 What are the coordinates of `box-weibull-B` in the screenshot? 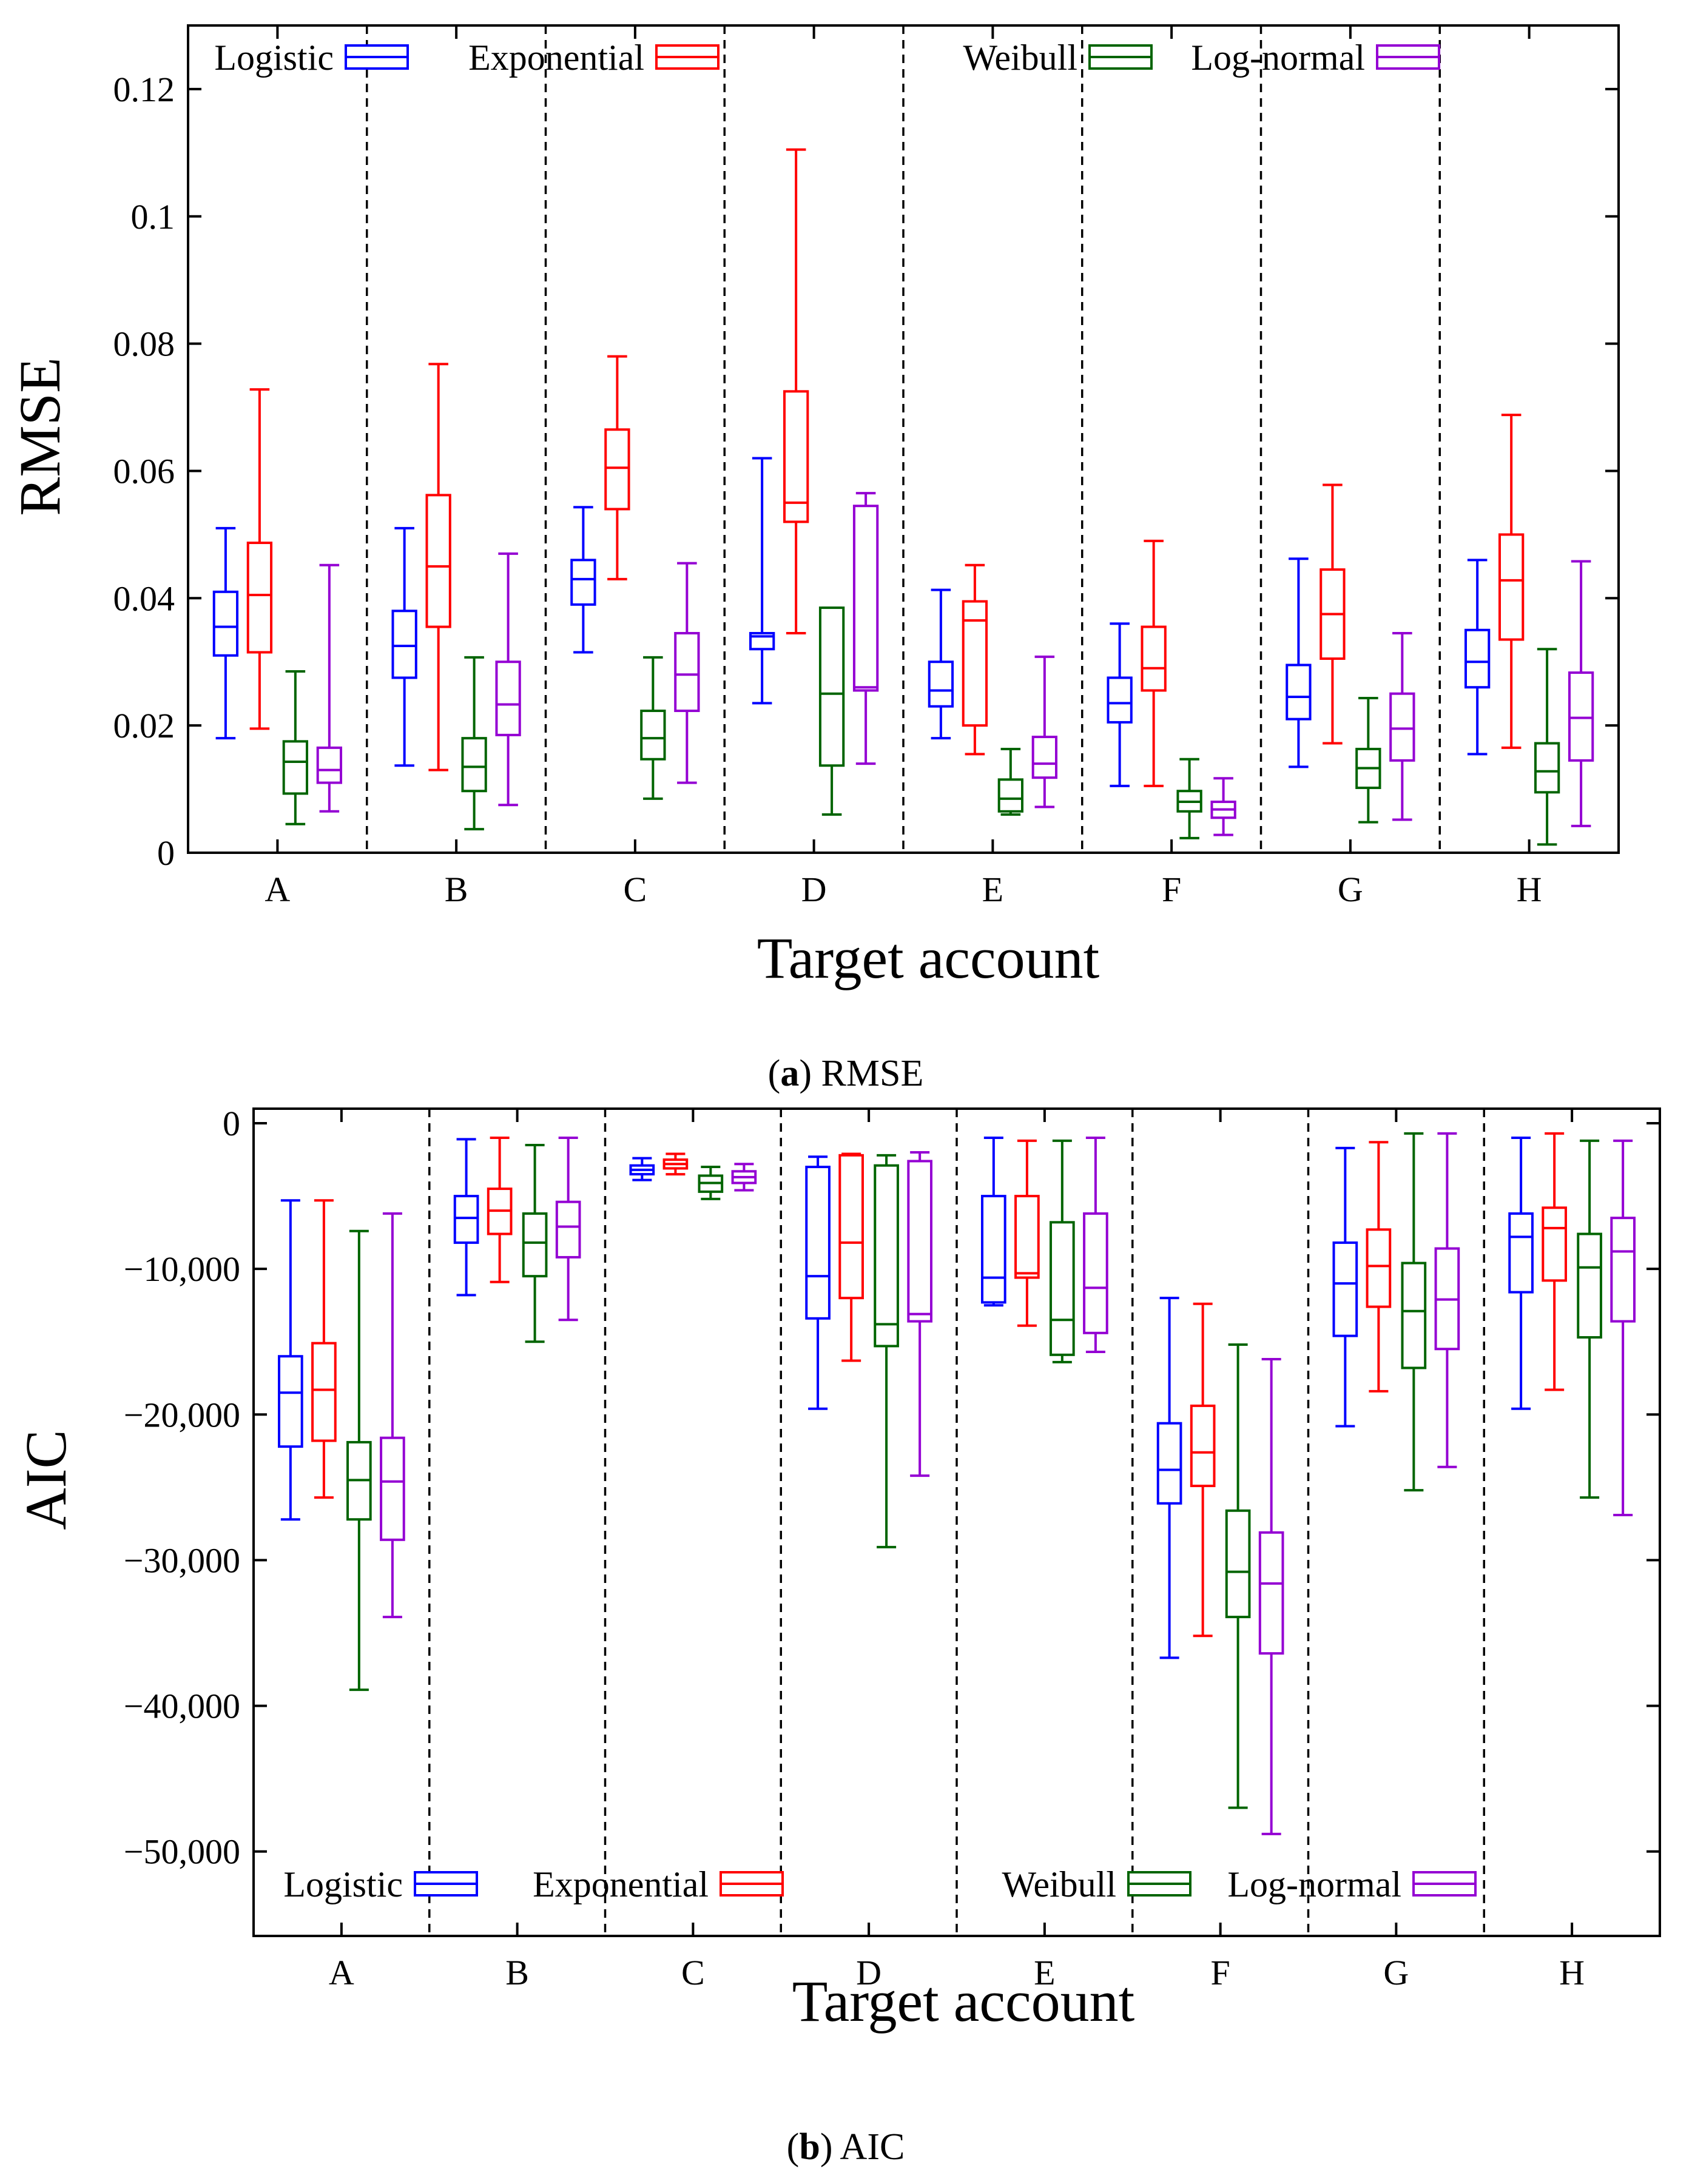 It's located at (474, 743).